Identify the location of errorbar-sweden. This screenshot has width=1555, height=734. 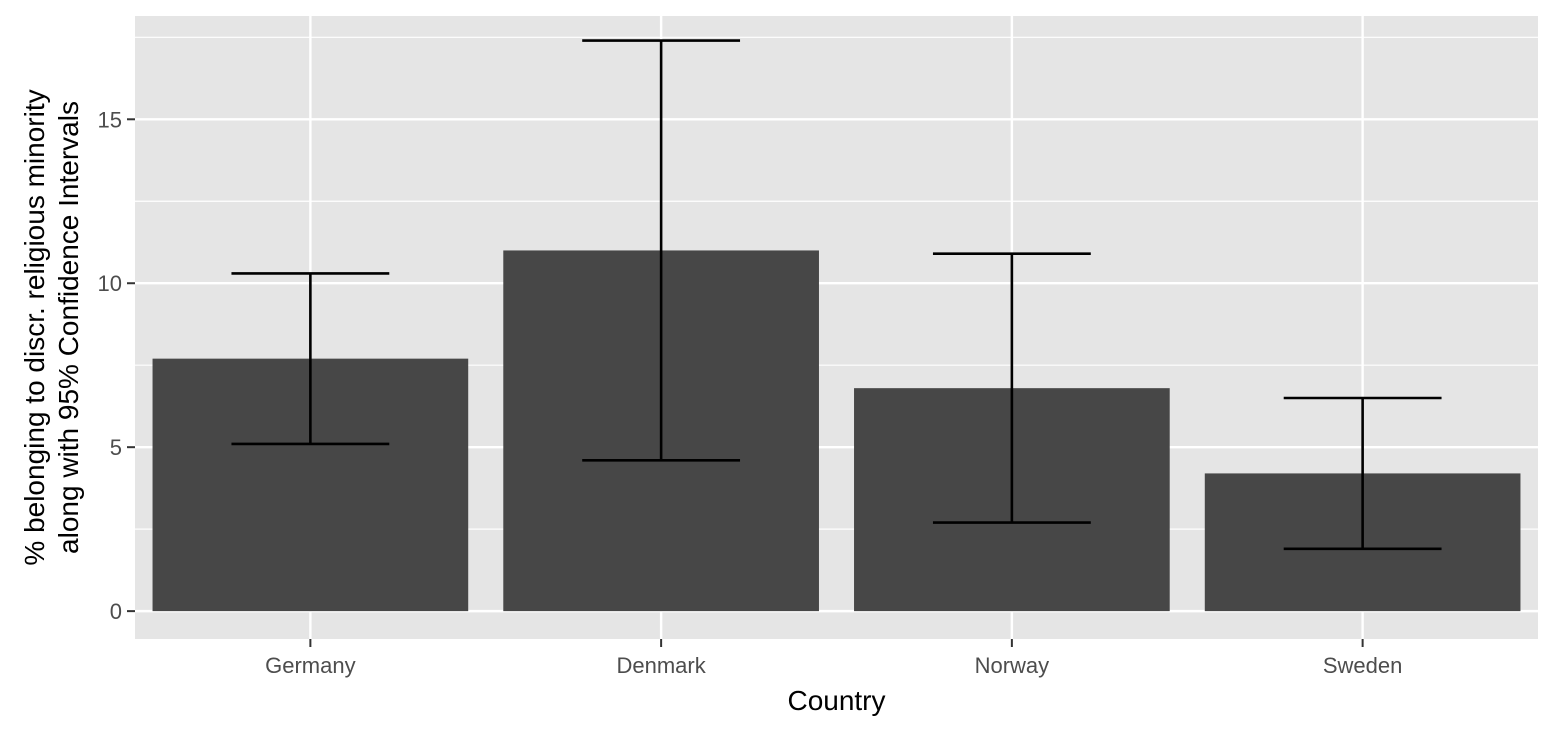
(1362, 473).